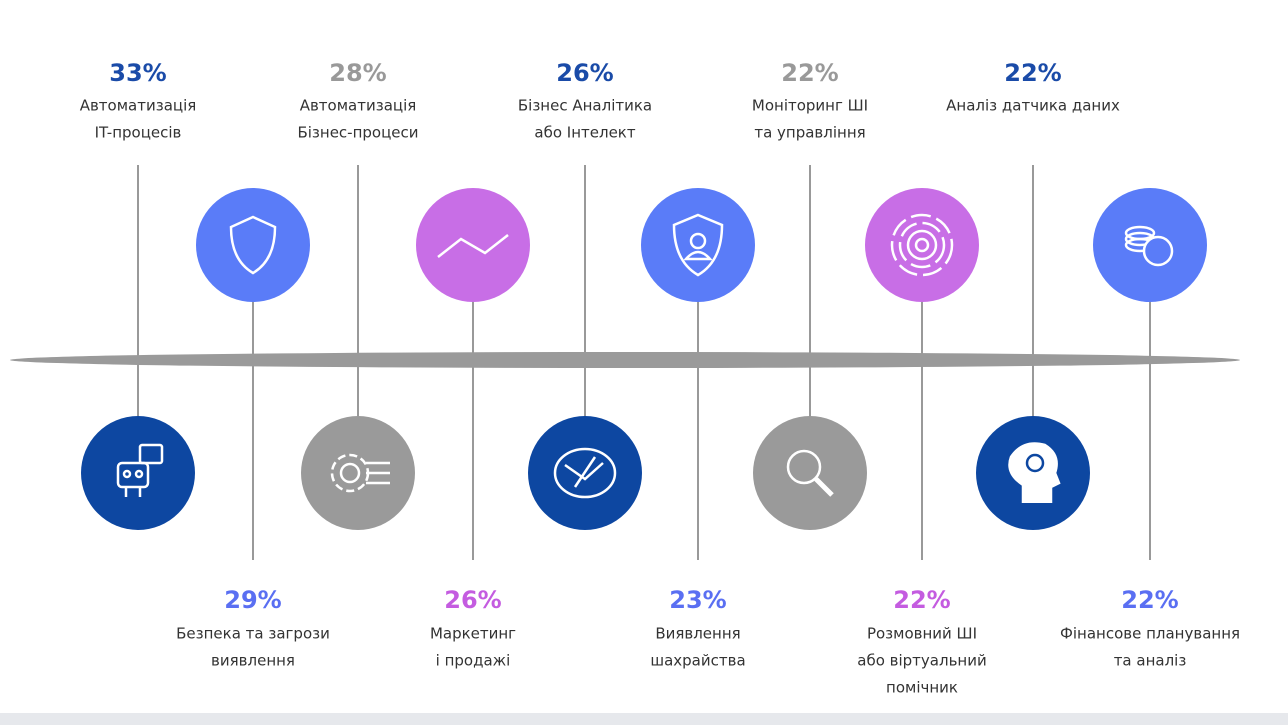 The image size is (1288, 725). What do you see at coordinates (1150, 661) in the screenshot?
I see `label: та аналіз` at bounding box center [1150, 661].